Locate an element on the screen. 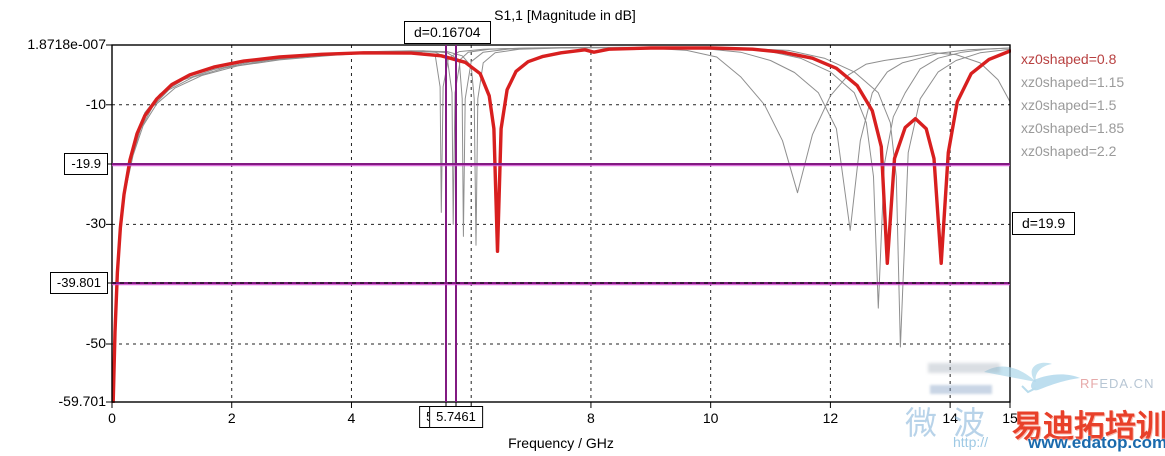  y-tick-label: -59.701 is located at coordinates (82, 401).